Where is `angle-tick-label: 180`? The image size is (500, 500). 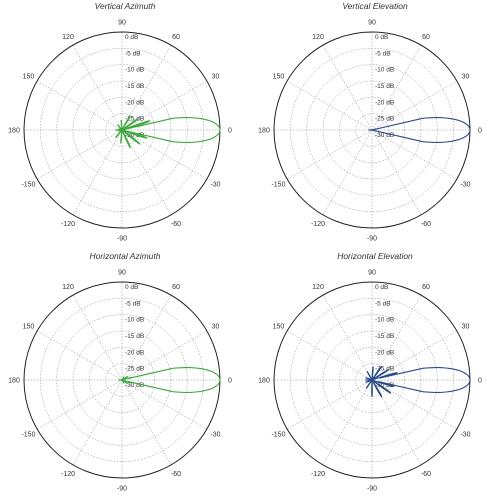
angle-tick-label: 180 is located at coordinates (264, 131).